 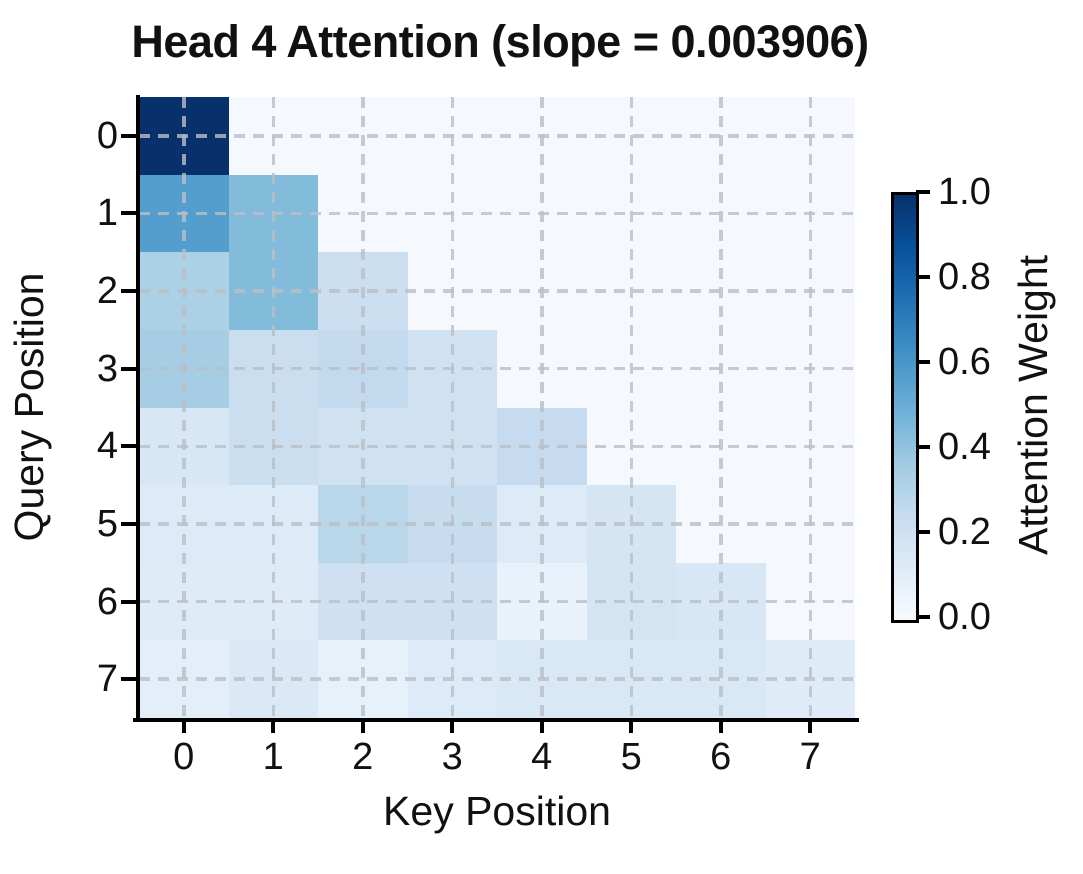 I want to click on y-tick-label: 4, so click(x=107, y=446).